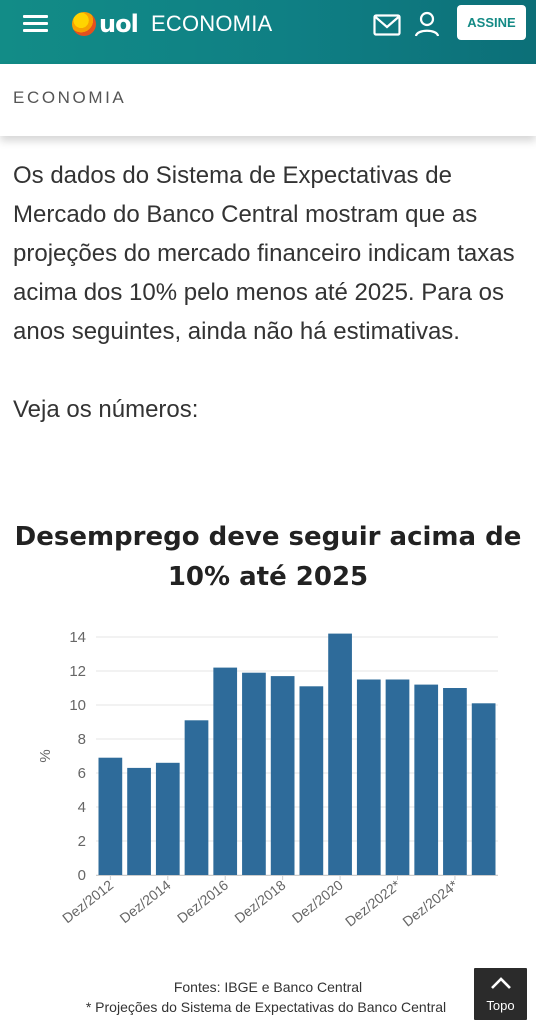 This screenshot has height=1024, width=536. Describe the element at coordinates (77, 671) in the screenshot. I see `y-tick-label: 12` at that location.